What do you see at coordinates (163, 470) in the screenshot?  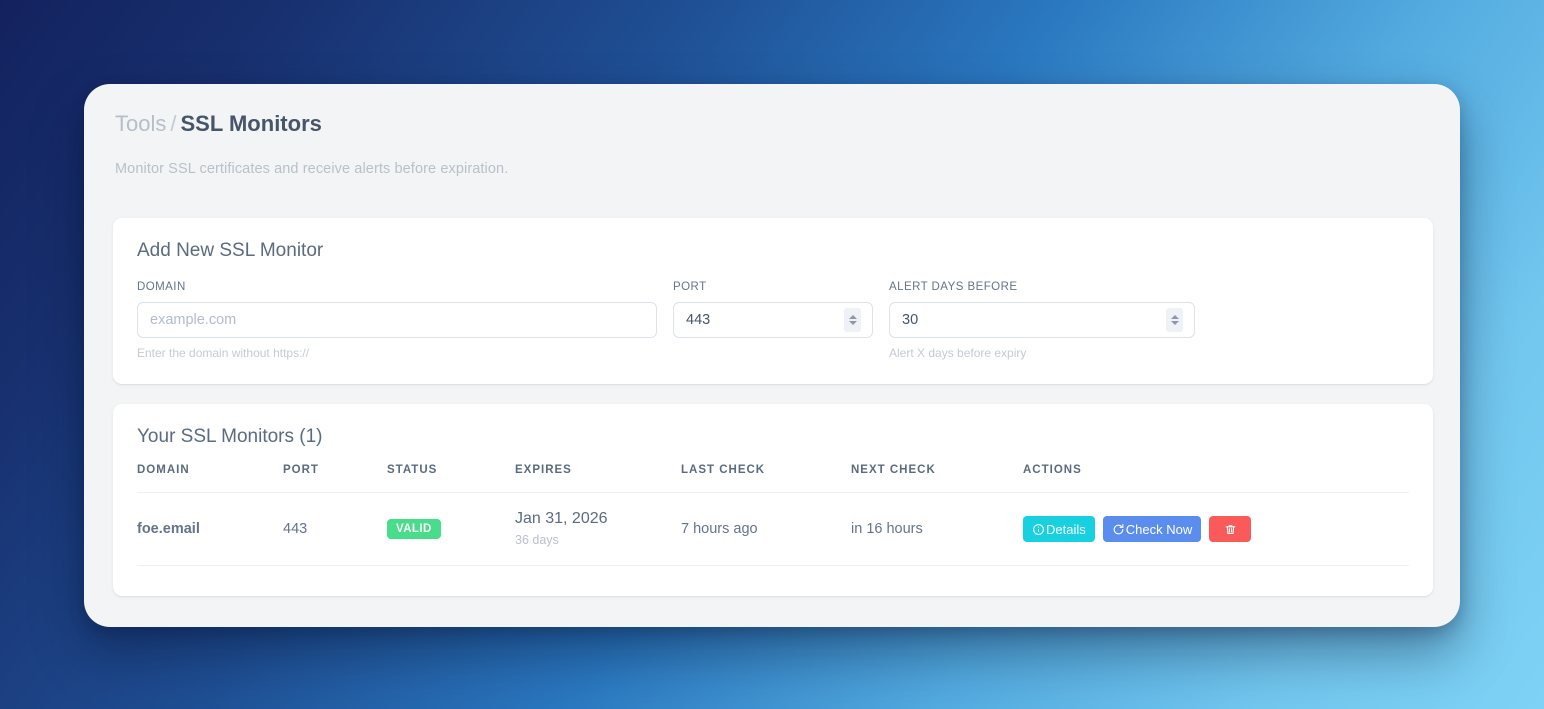 I see `column-header-domain: DOMAIN` at bounding box center [163, 470].